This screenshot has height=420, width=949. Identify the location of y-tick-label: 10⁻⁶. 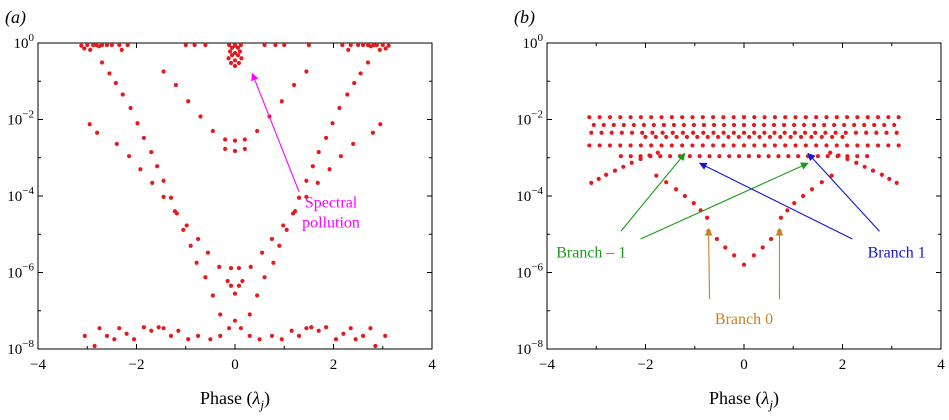
(529, 272).